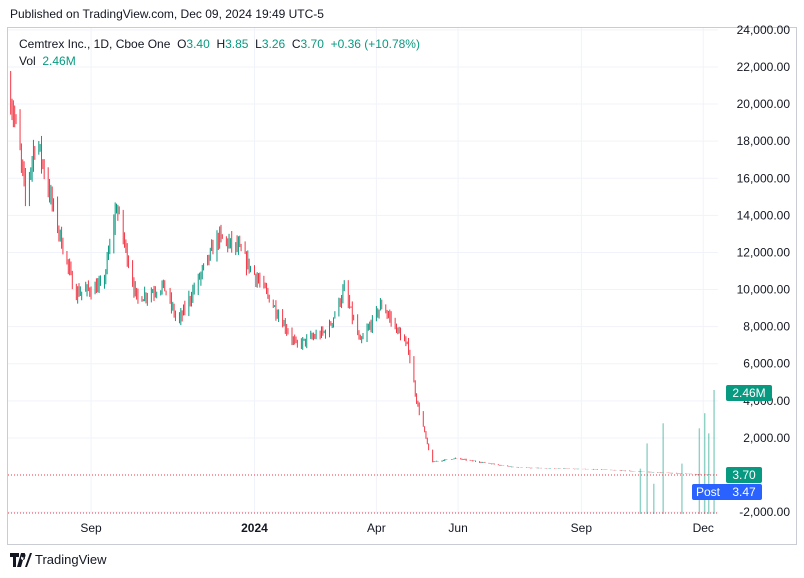 The image size is (804, 578). I want to click on legend-symbol: Cemtrex Inc., 1D, Cboe One, so click(95, 44).